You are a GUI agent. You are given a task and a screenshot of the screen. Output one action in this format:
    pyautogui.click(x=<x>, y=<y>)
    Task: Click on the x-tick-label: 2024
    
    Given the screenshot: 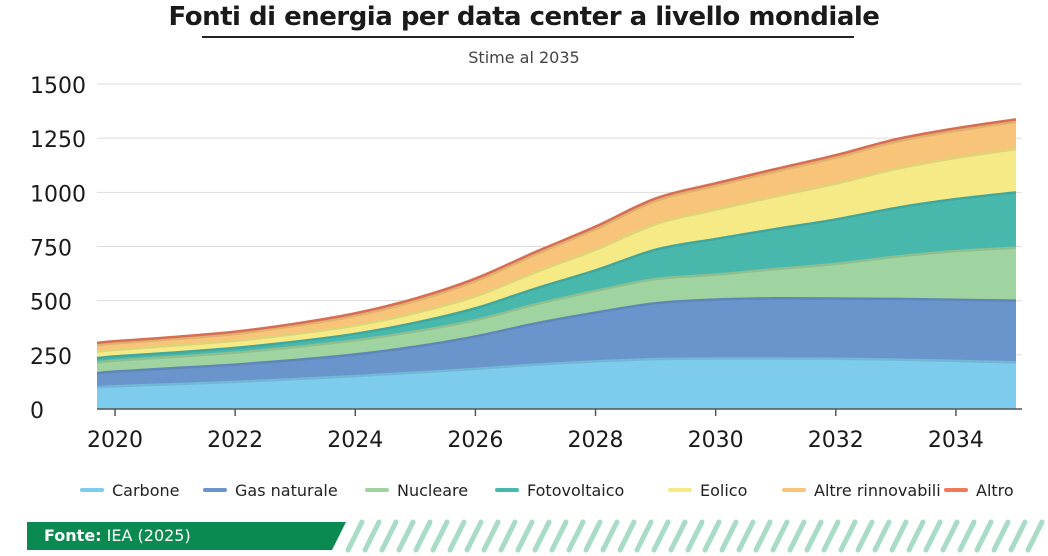 What is the action you would take?
    pyautogui.click(x=355, y=440)
    